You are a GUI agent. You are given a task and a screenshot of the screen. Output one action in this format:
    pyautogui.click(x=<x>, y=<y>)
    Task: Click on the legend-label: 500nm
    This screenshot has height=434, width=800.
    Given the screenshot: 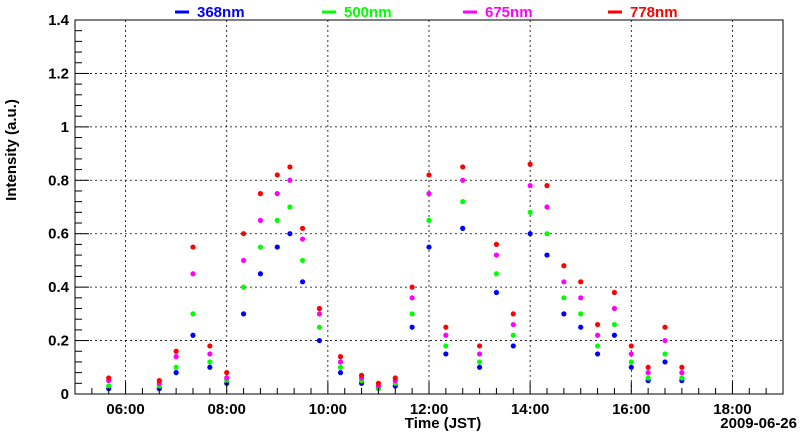 What is the action you would take?
    pyautogui.click(x=368, y=12)
    